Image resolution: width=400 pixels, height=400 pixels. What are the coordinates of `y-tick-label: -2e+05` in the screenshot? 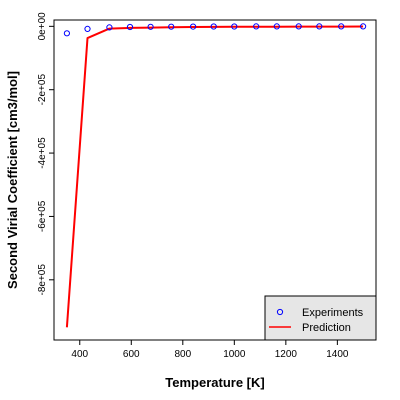 It's located at (42, 90).